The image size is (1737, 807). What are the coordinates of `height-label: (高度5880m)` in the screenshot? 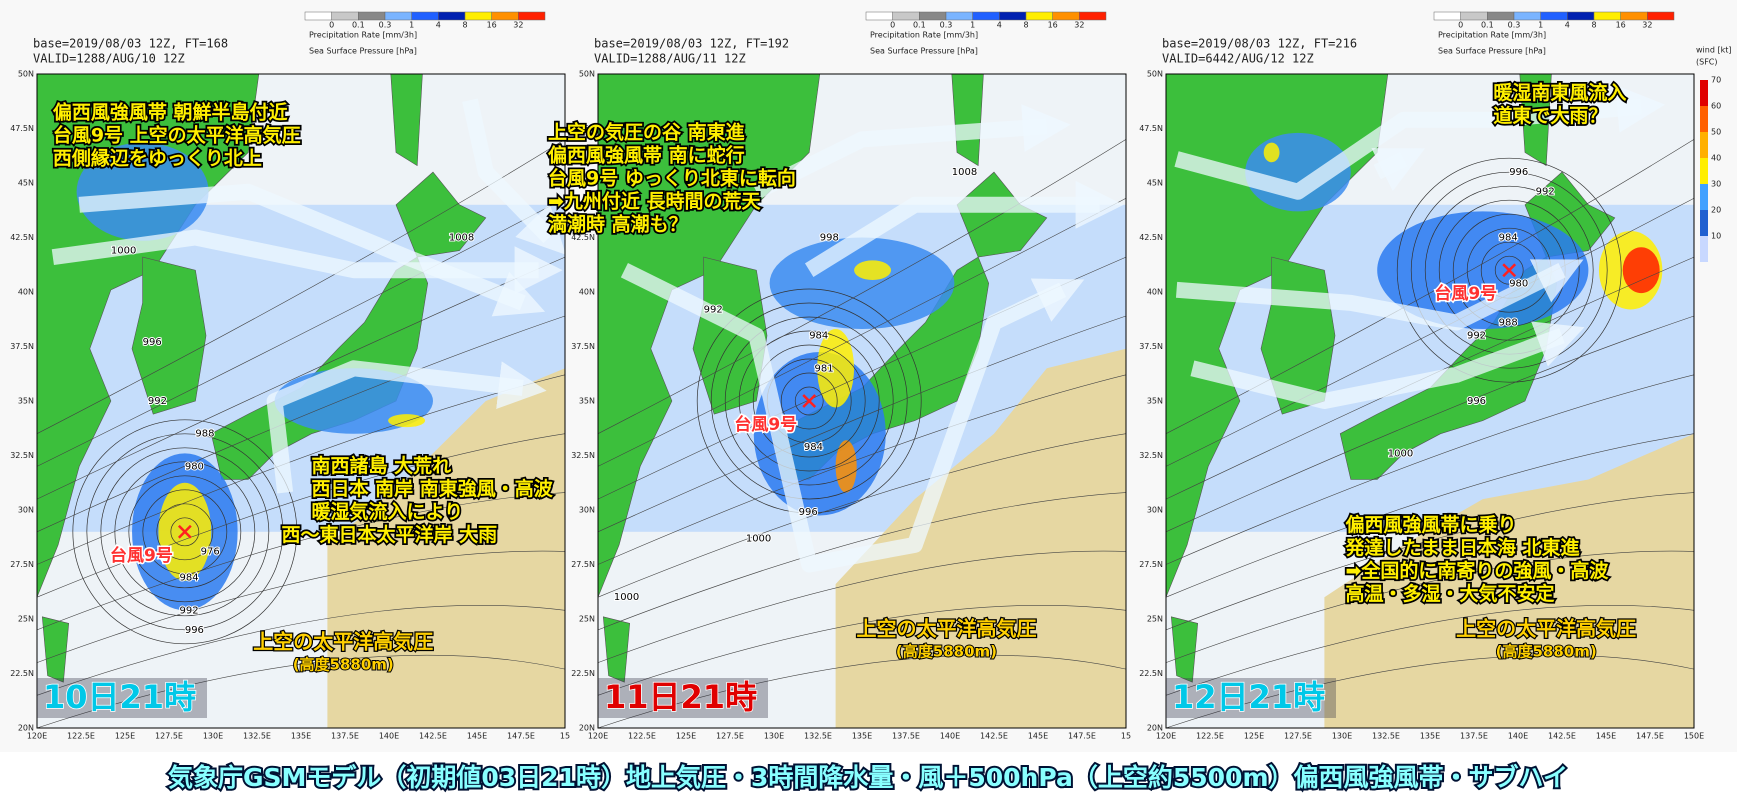 It's located at (946, 651).